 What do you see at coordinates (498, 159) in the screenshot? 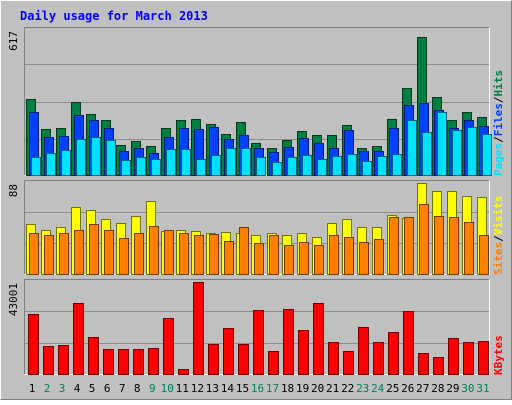
I see `legend-pages: Pages` at bounding box center [498, 159].